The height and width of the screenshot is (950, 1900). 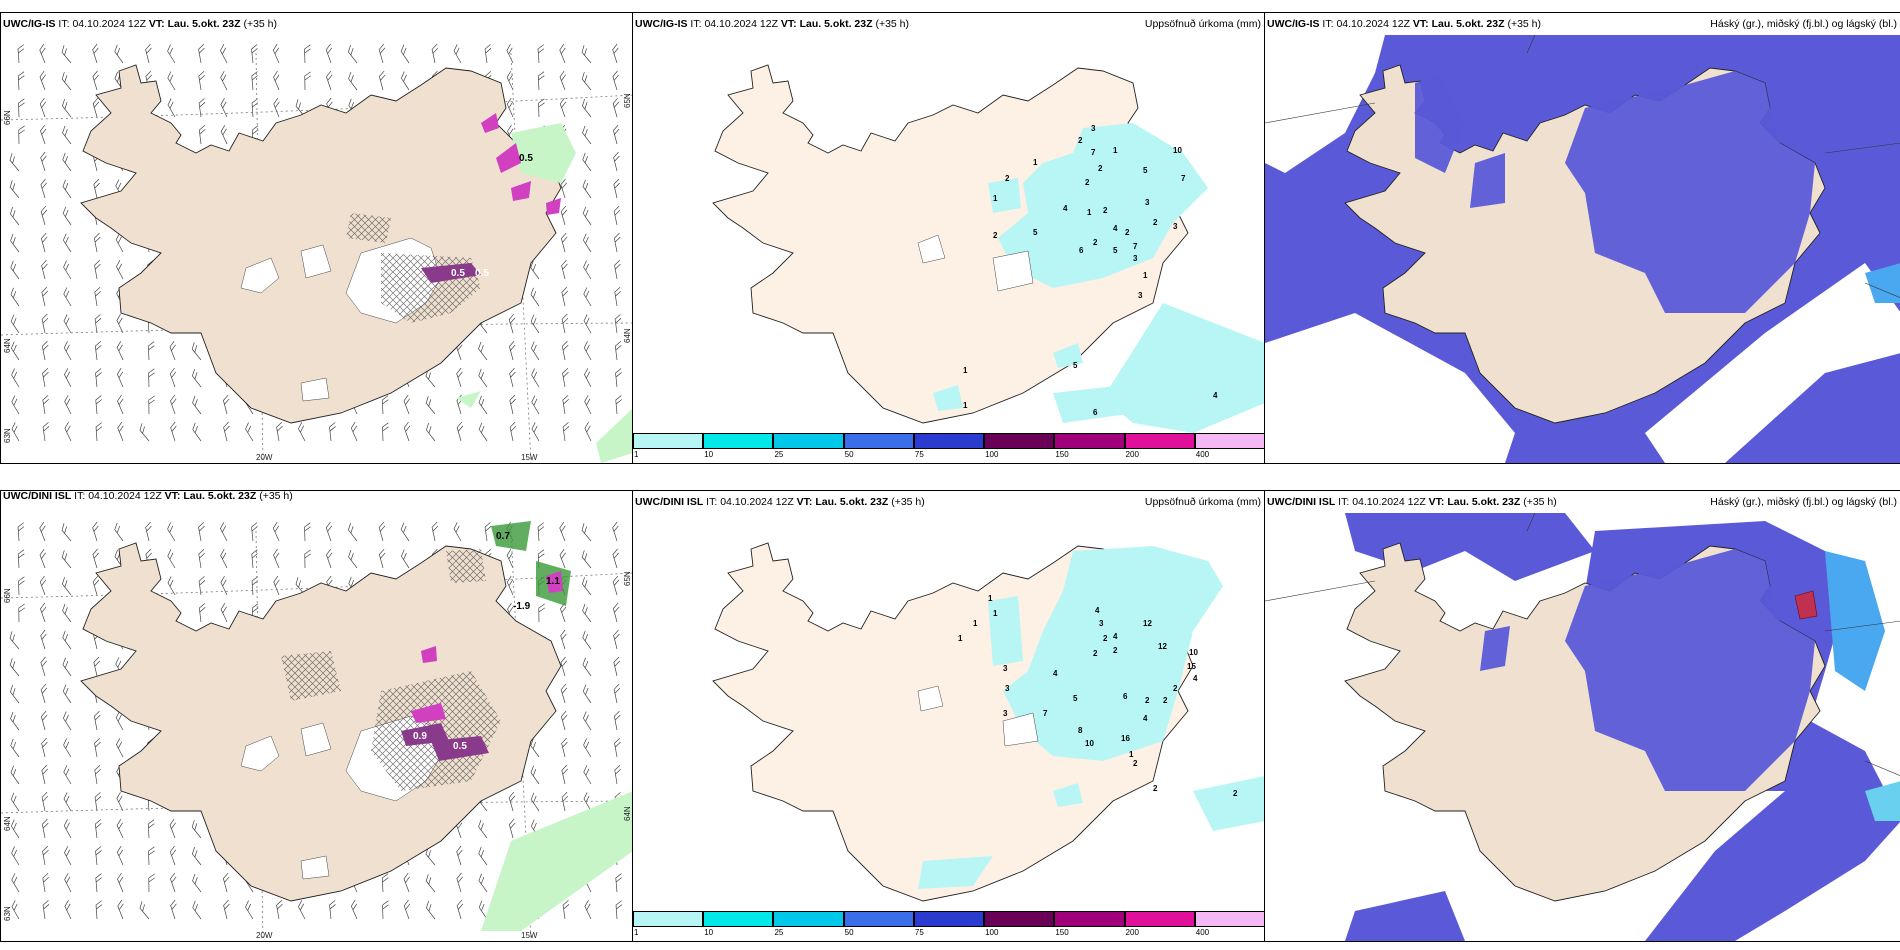 What do you see at coordinates (614, 435) in the screenshot?
I see `green-precip` at bounding box center [614, 435].